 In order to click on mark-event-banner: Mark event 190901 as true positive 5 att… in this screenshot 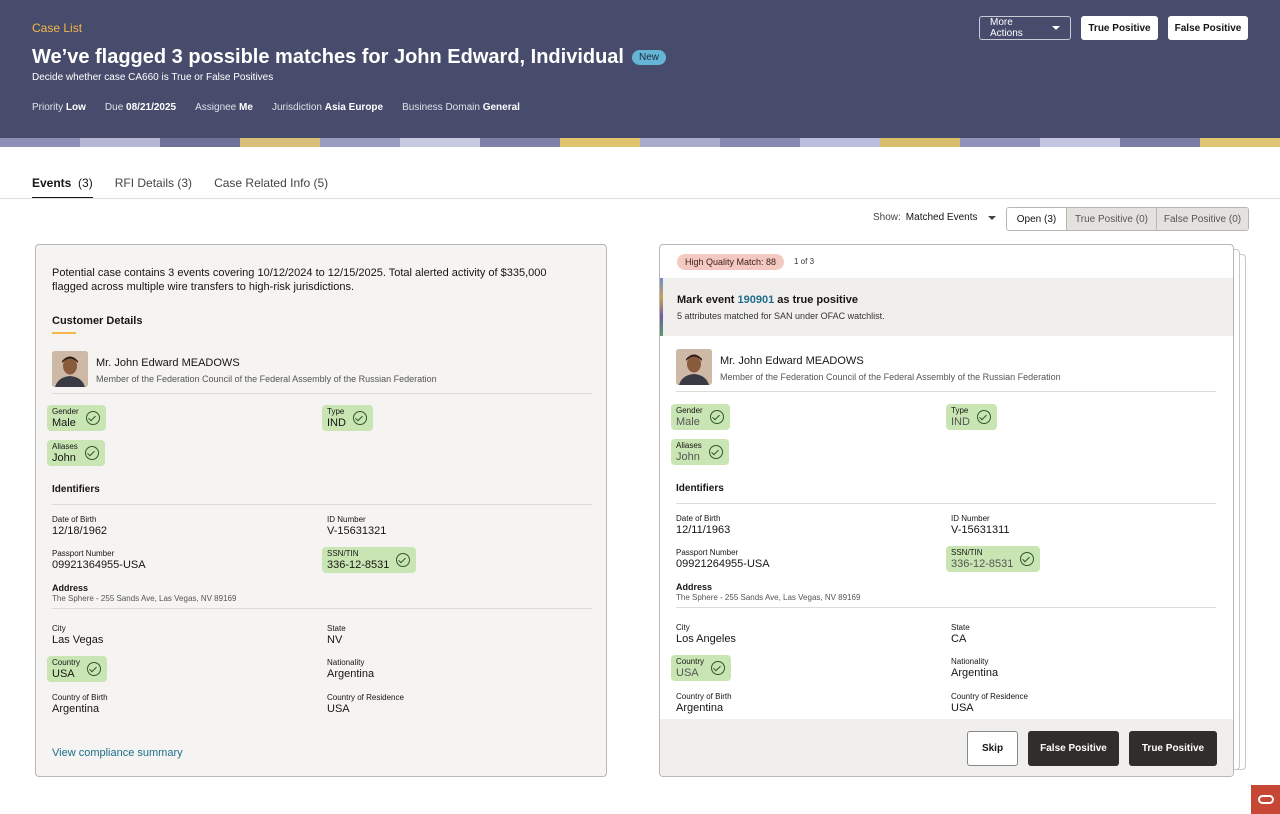, I will do `click(946, 307)`.